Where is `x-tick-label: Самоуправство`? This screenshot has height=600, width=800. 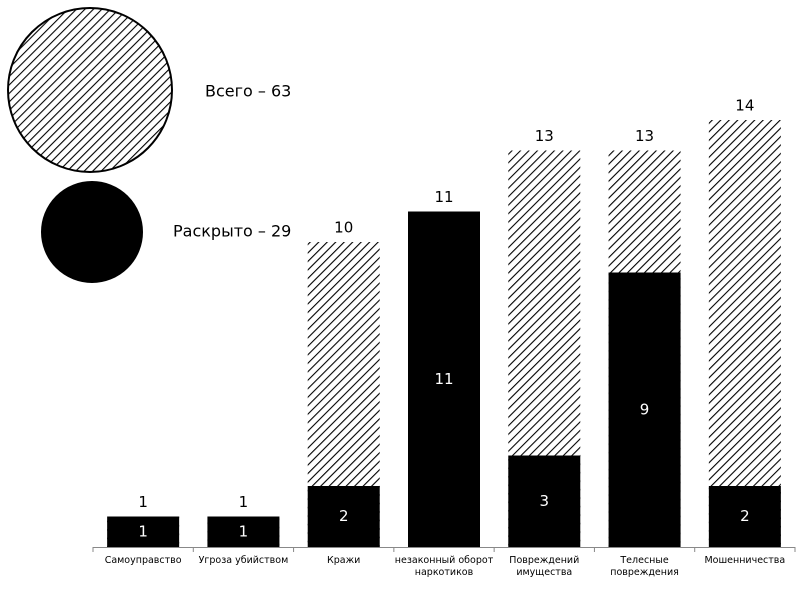
x-tick-label: Самоуправство is located at coordinates (143, 560).